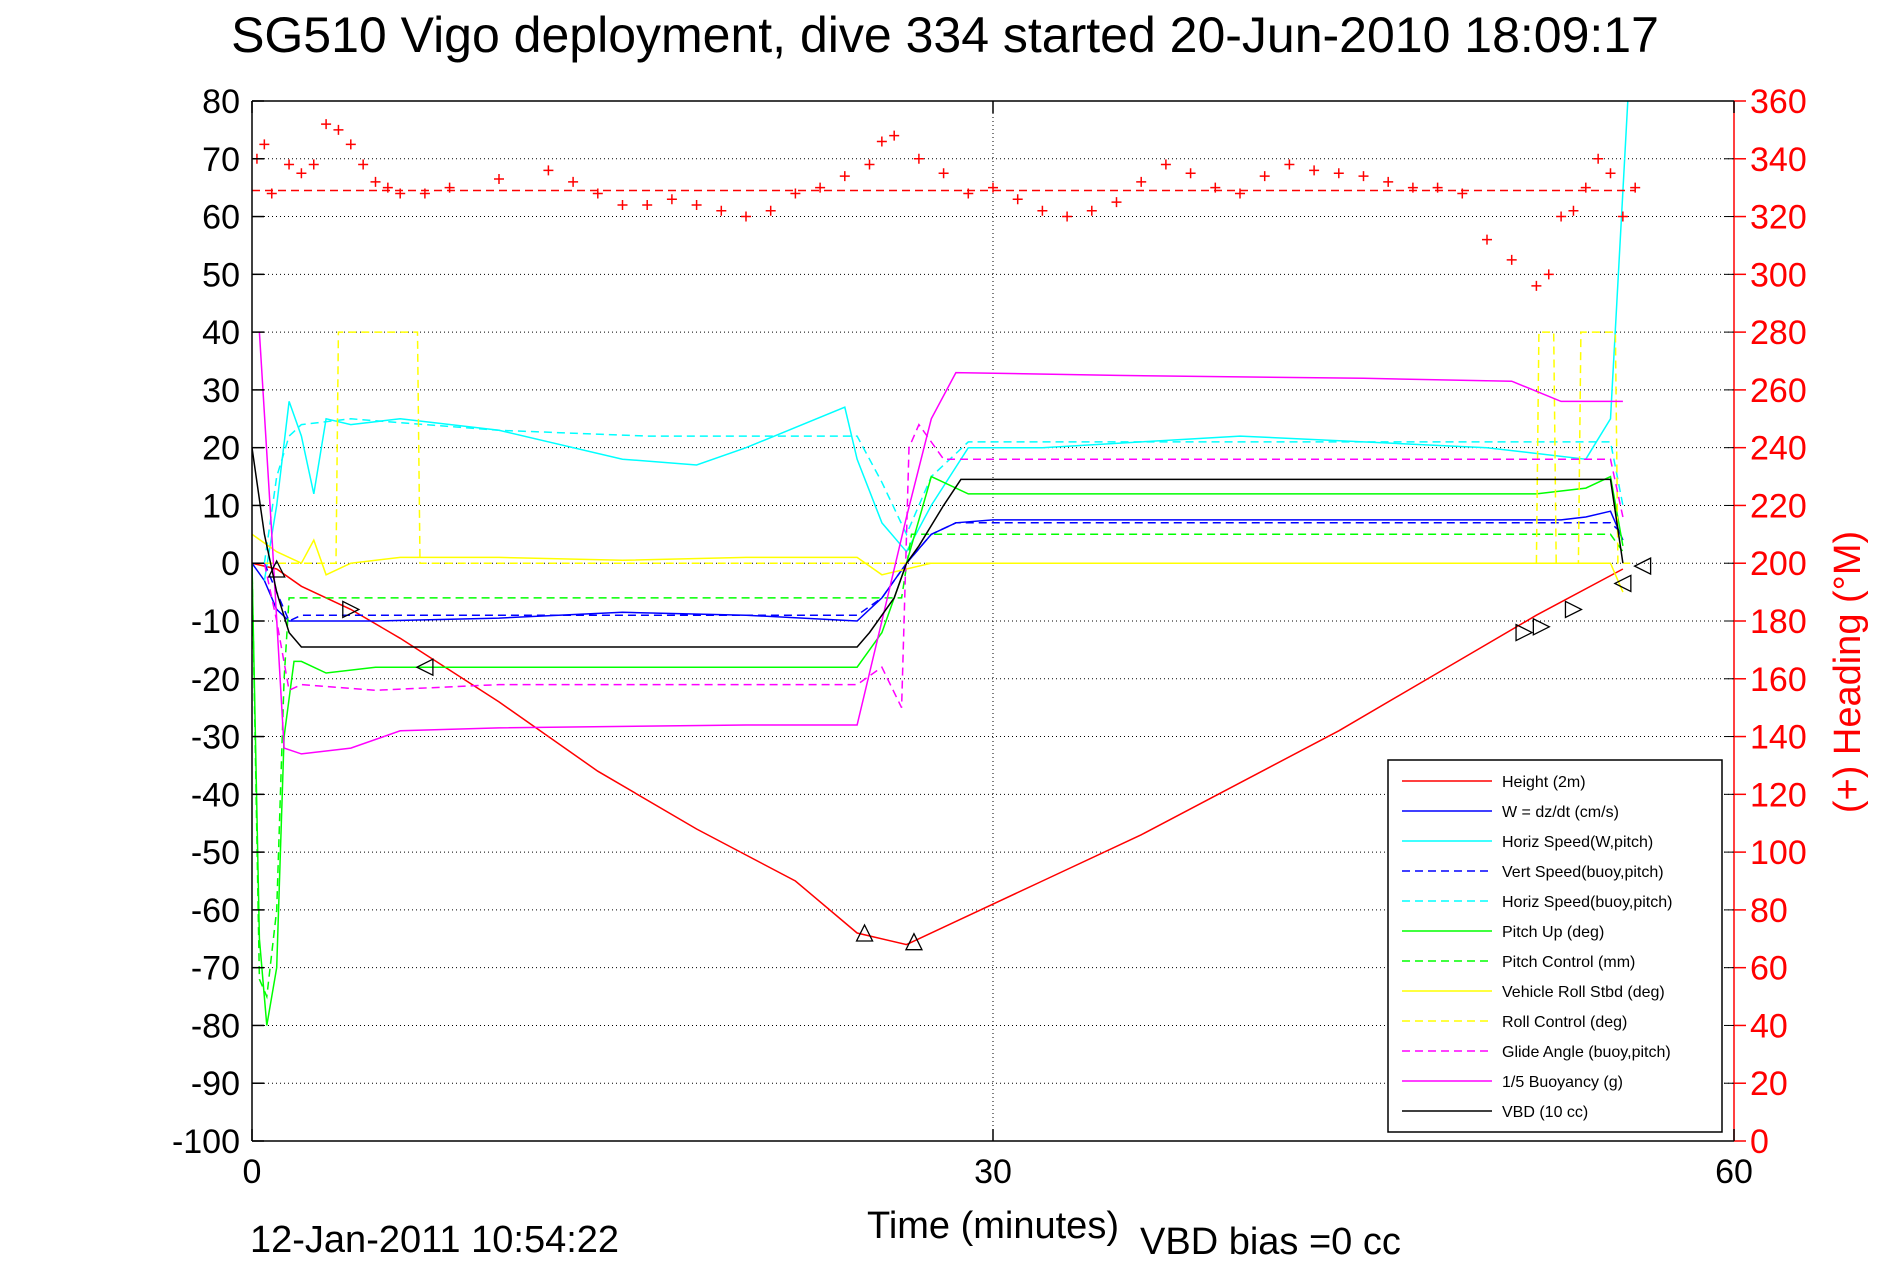  Describe the element at coordinates (1583, 872) in the screenshot. I see `legend-label-3: Vert Speed(buoy,pitch)` at that location.